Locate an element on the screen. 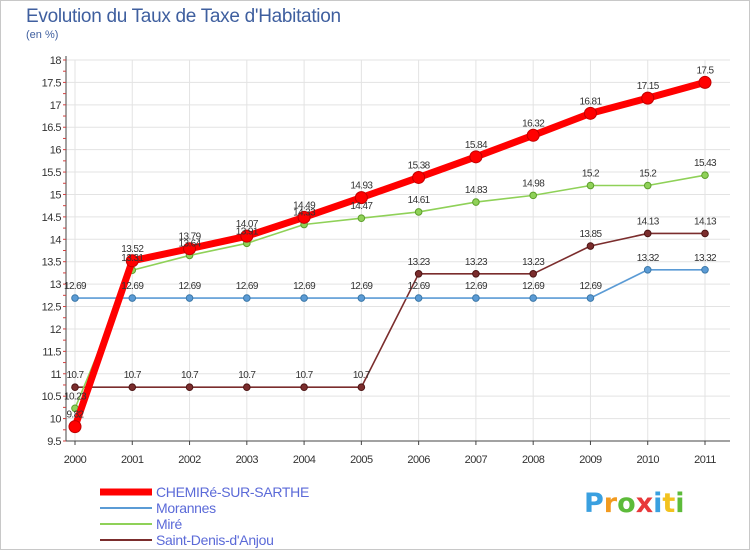 The width and height of the screenshot is (750, 550). x-tick-label: 2007 is located at coordinates (476, 460).